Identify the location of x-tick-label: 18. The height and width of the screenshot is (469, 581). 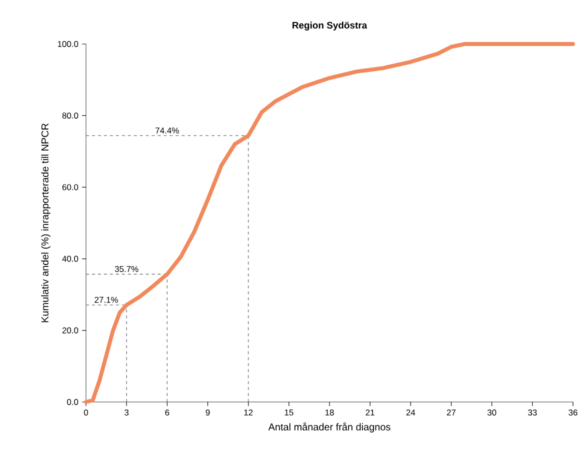
(329, 413).